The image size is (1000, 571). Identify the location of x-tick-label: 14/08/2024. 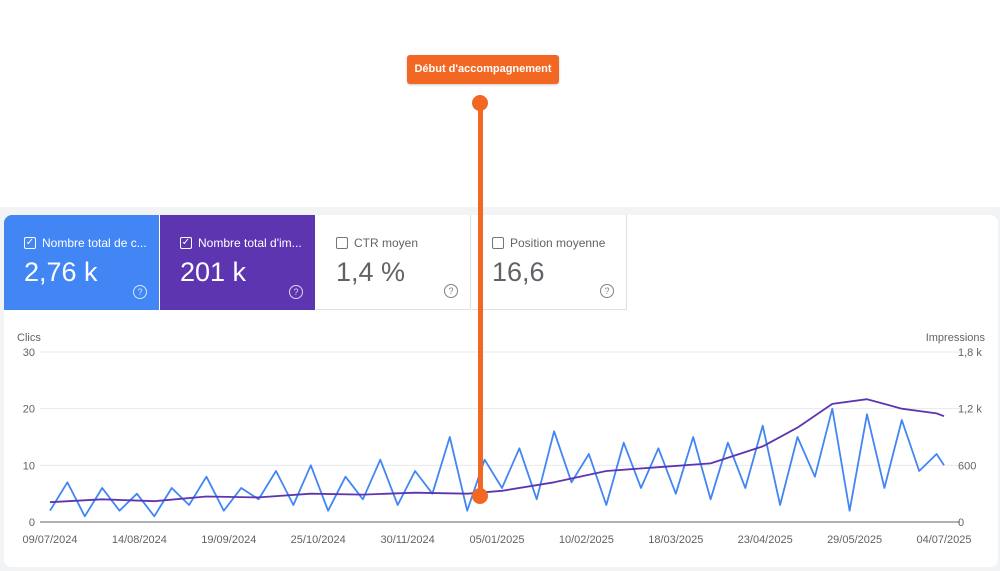
(139, 540).